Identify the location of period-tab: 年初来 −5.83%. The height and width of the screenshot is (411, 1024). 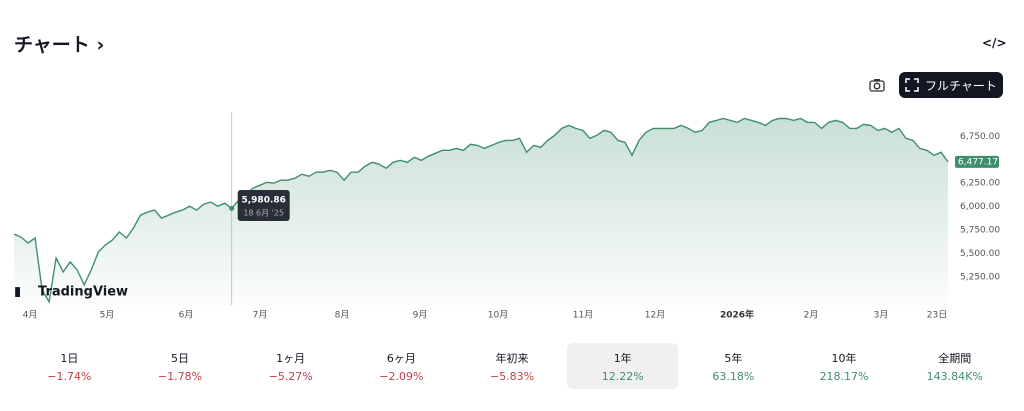
(512, 366).